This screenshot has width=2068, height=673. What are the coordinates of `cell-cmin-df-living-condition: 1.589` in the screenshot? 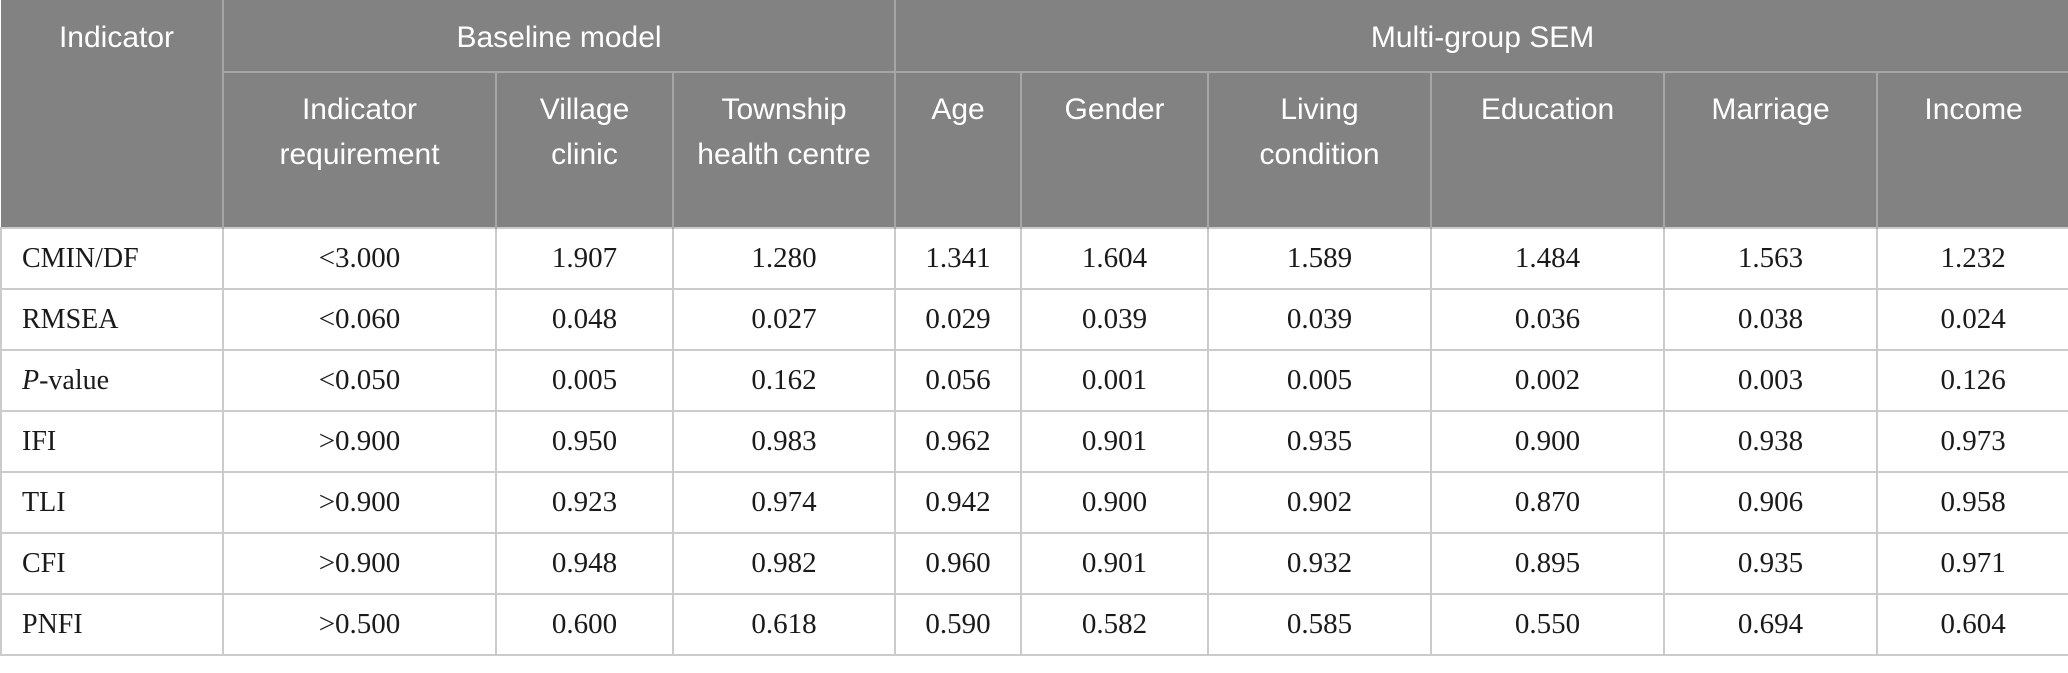 It's located at (1320, 258).